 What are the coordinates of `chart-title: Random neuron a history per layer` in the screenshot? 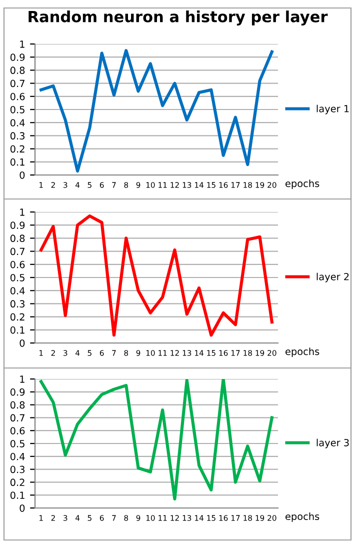 It's located at (178, 18).